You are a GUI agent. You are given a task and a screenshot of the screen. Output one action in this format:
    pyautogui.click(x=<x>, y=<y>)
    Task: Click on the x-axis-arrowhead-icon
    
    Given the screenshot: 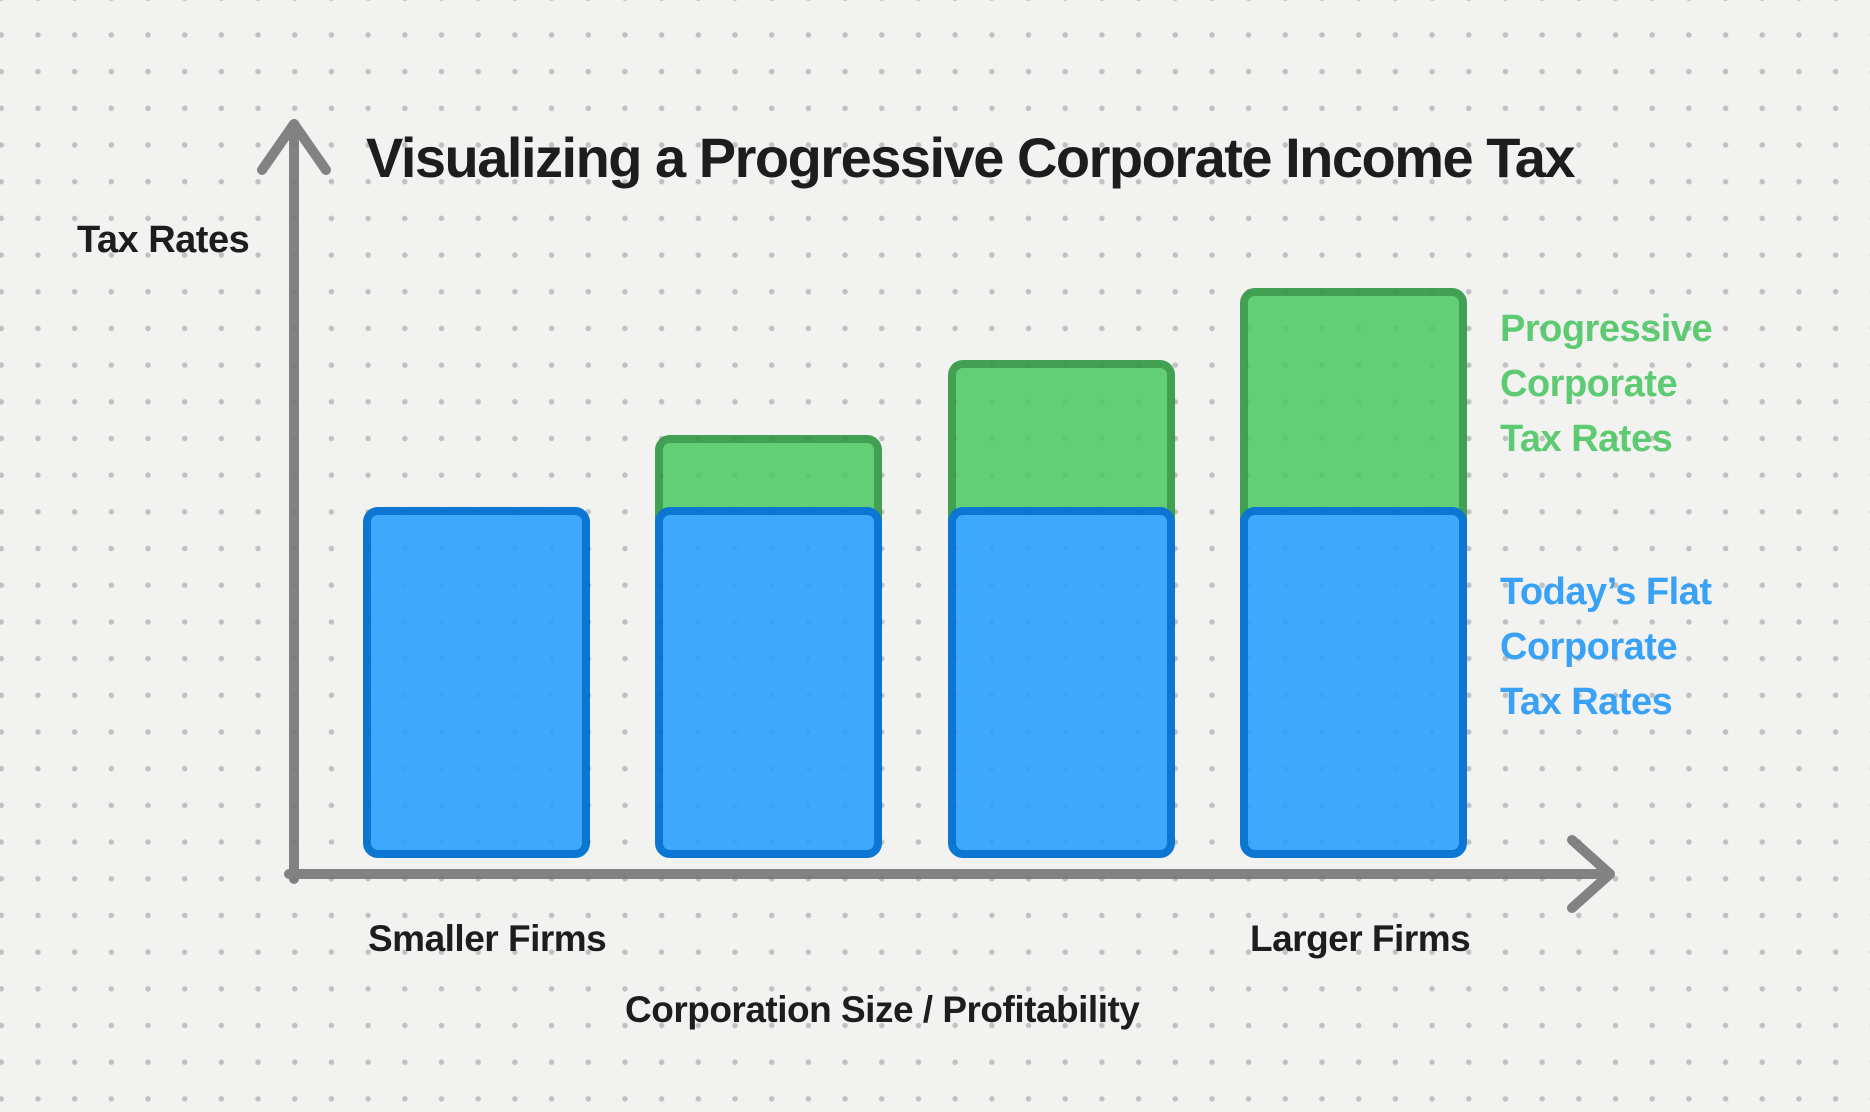 What is the action you would take?
    pyautogui.click(x=1591, y=874)
    